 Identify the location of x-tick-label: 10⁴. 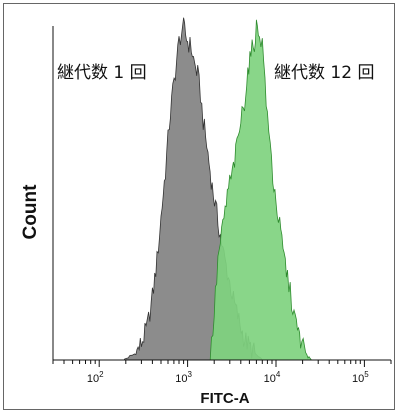
(272, 377).